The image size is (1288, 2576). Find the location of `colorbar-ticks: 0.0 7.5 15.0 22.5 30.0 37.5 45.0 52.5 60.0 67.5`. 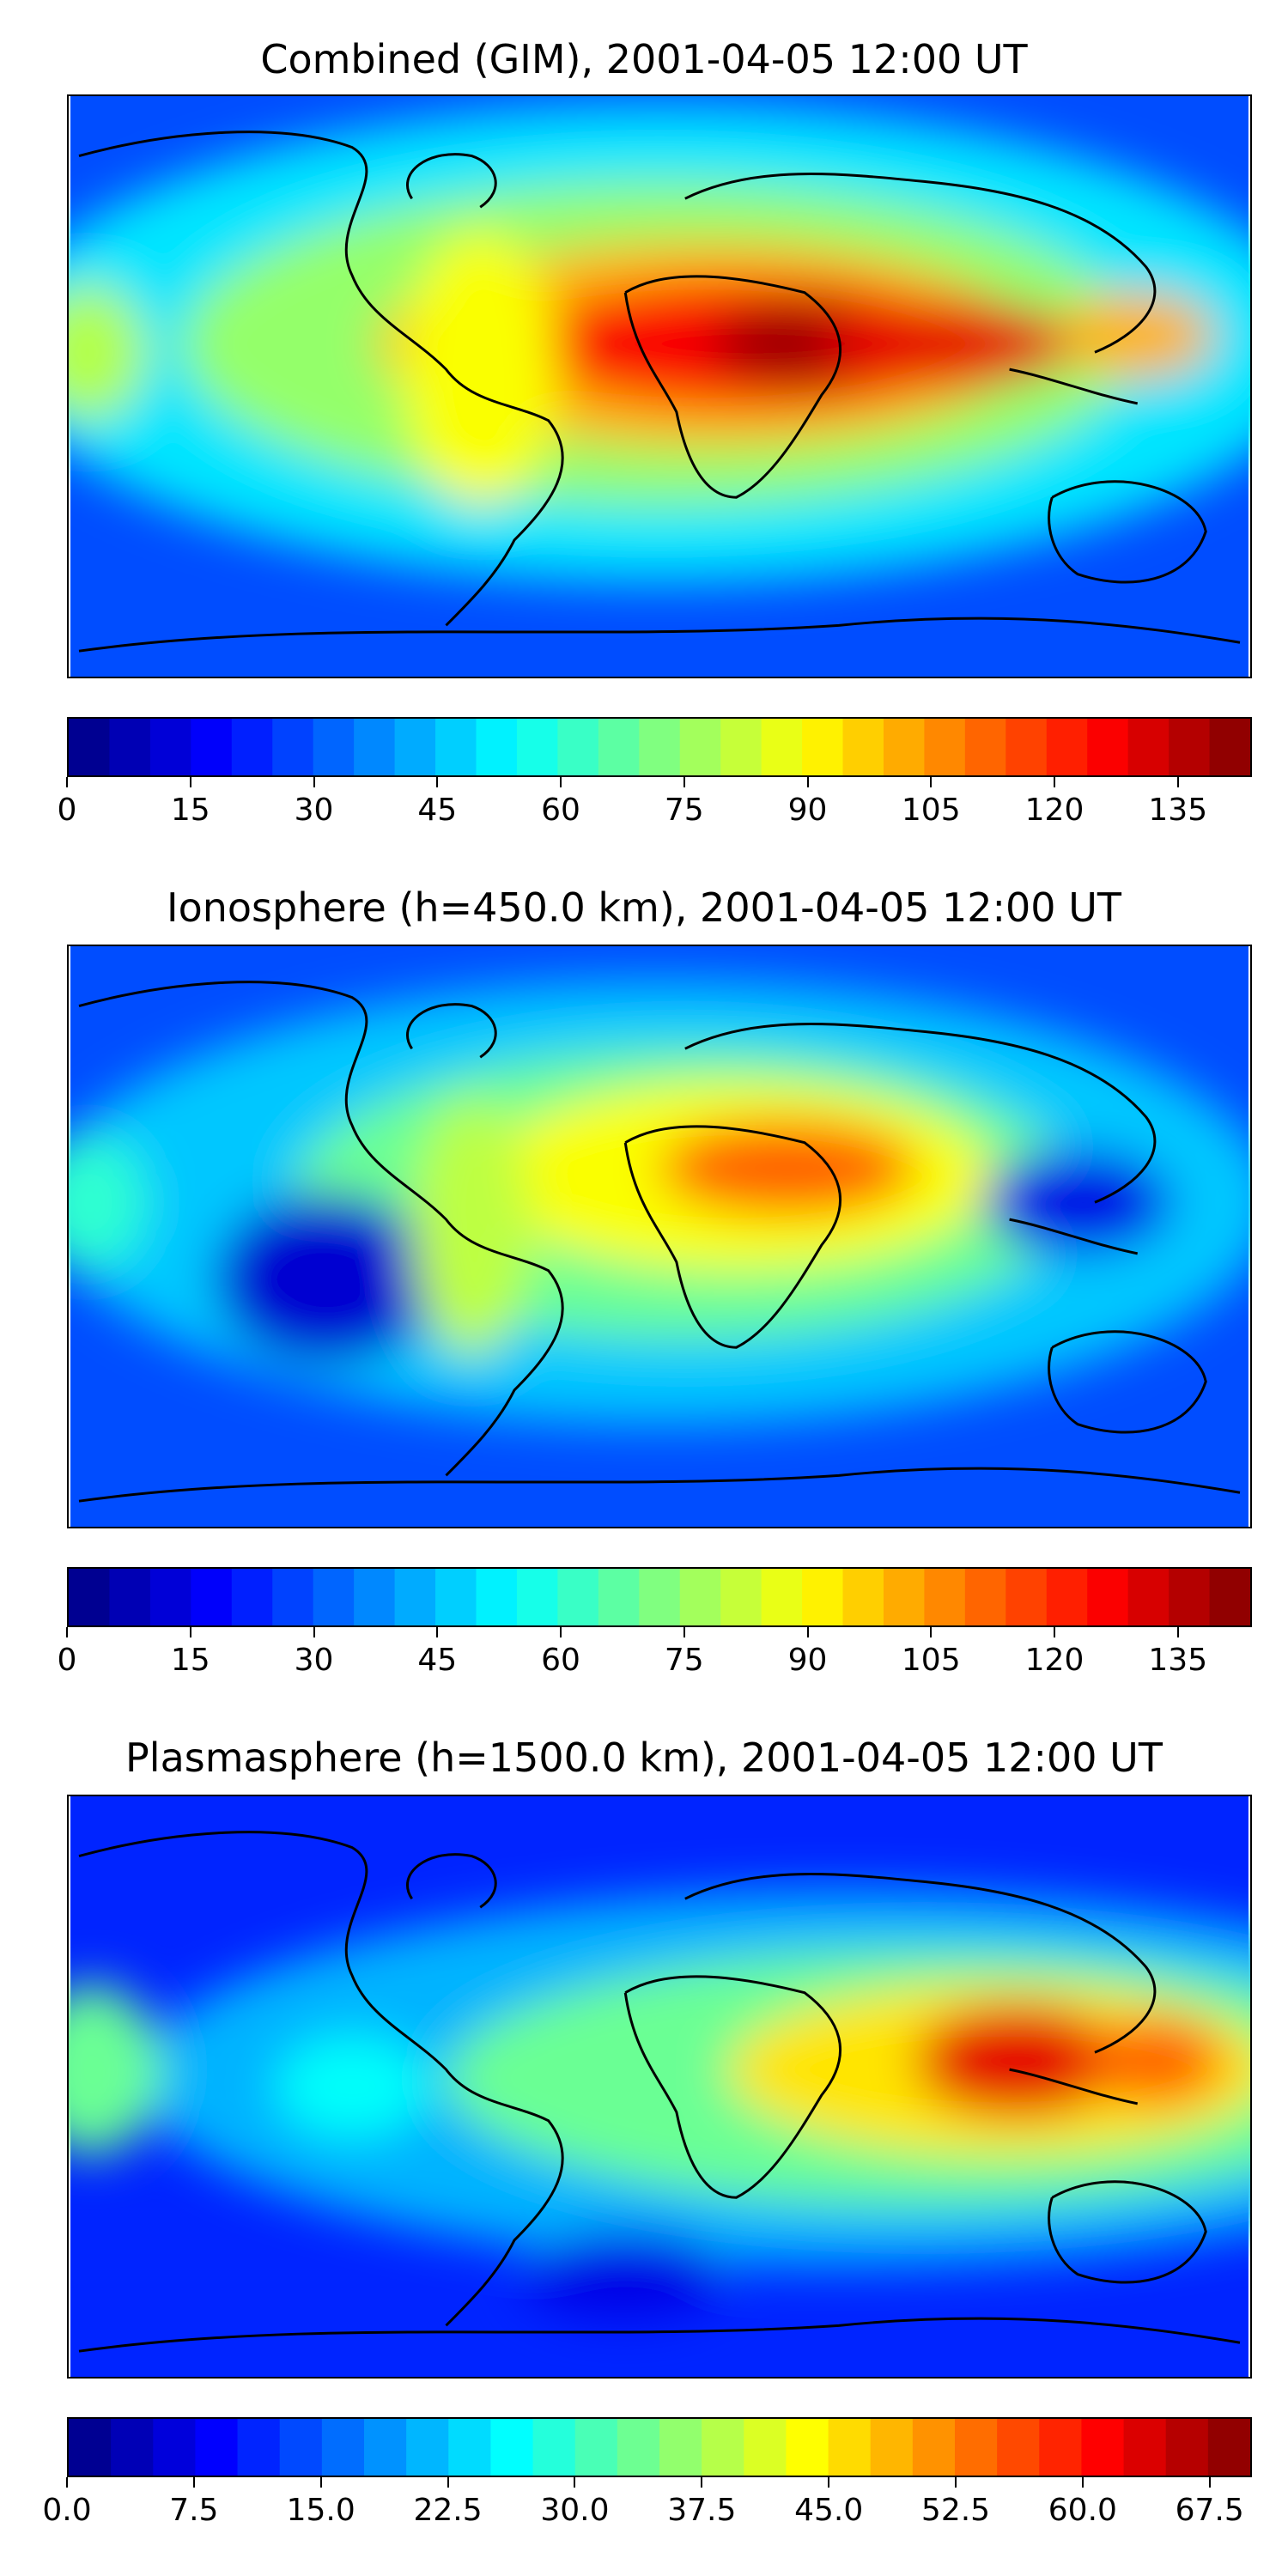

colorbar-ticks: 0.0 7.5 15.0 22.5 30.0 37.5 45.0 52.5 60.0 67.5 is located at coordinates (647, 2503).